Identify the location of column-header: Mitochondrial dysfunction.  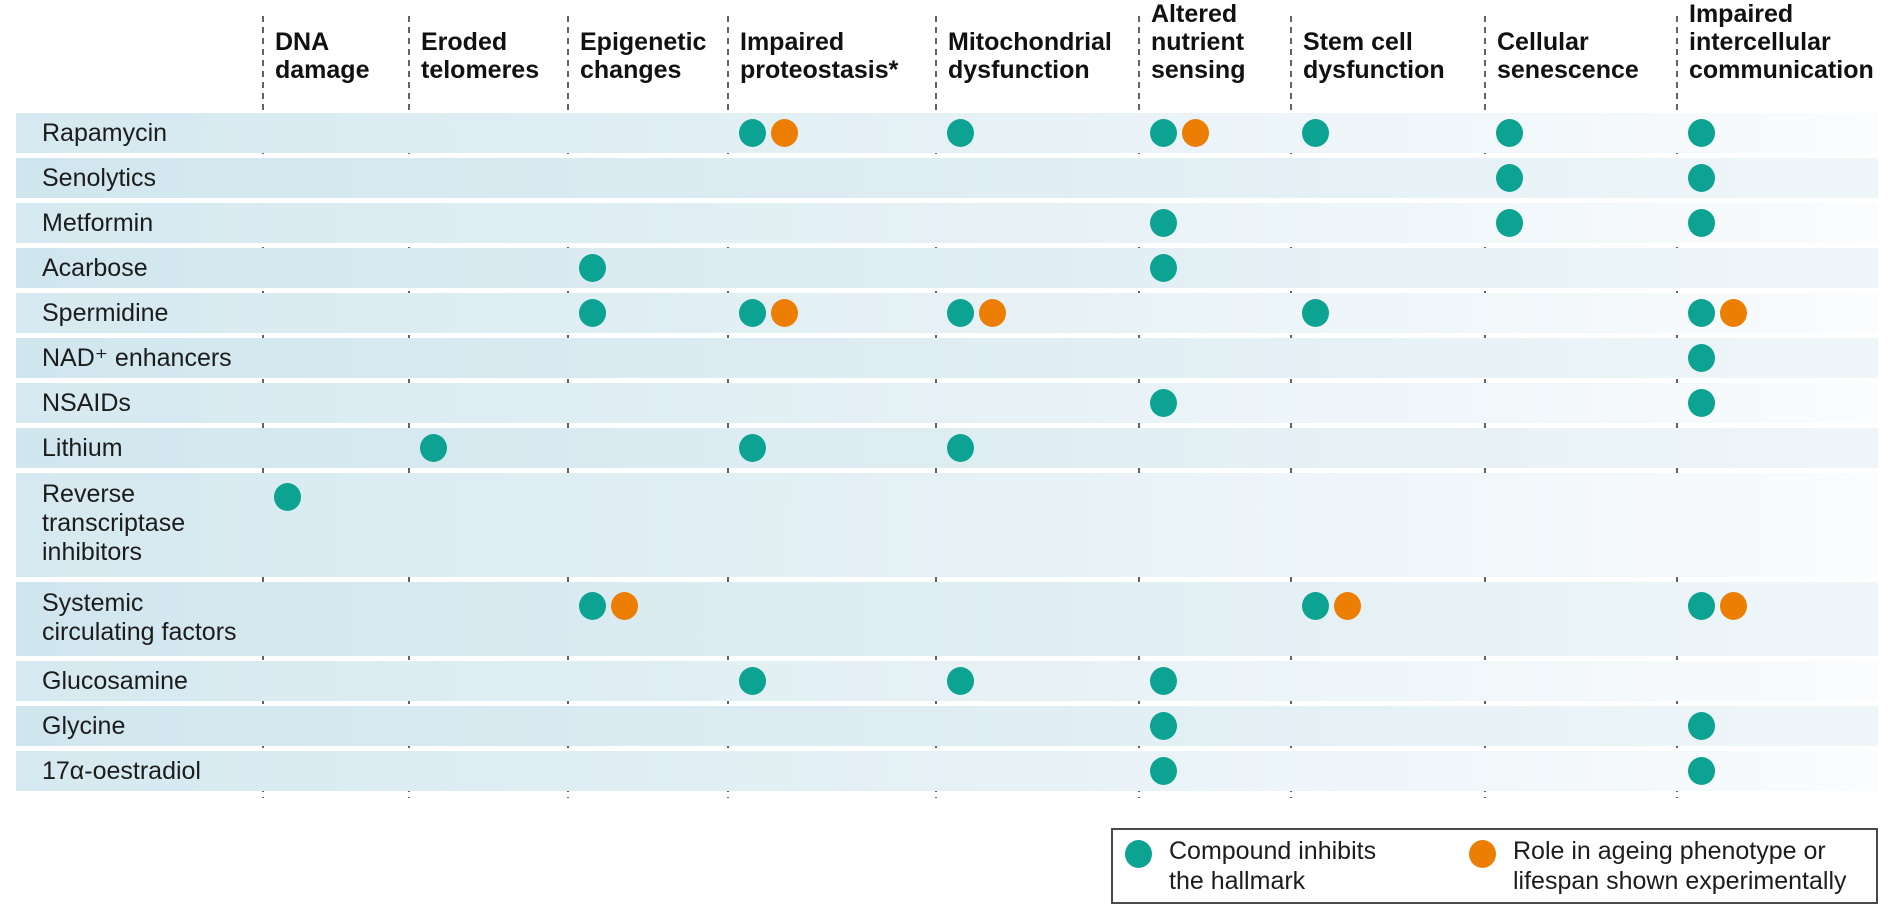
(1030, 56).